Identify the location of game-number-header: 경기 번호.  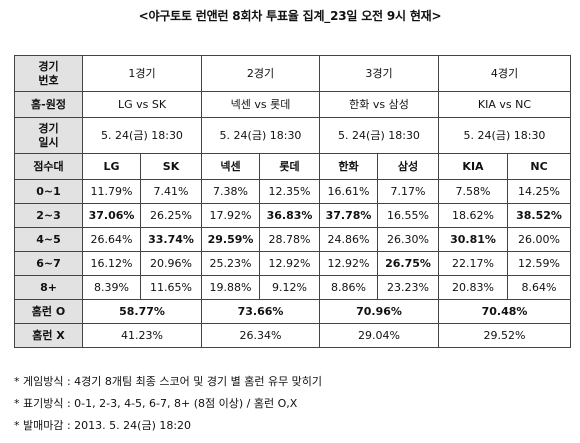
(48, 73).